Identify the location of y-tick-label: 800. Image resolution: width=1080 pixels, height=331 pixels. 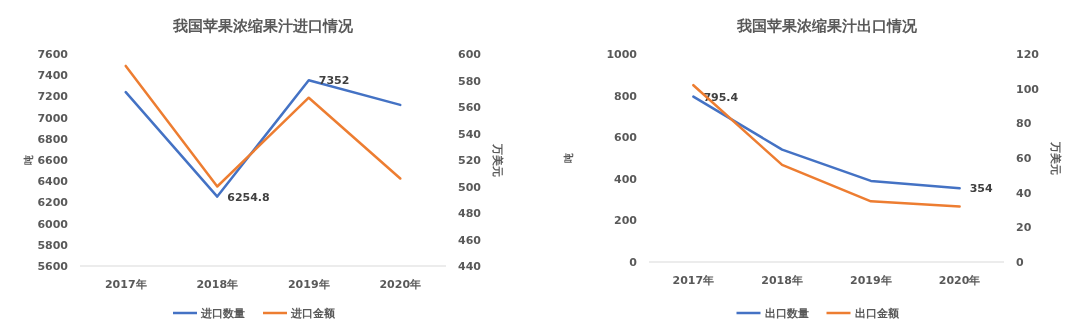
(626, 96).